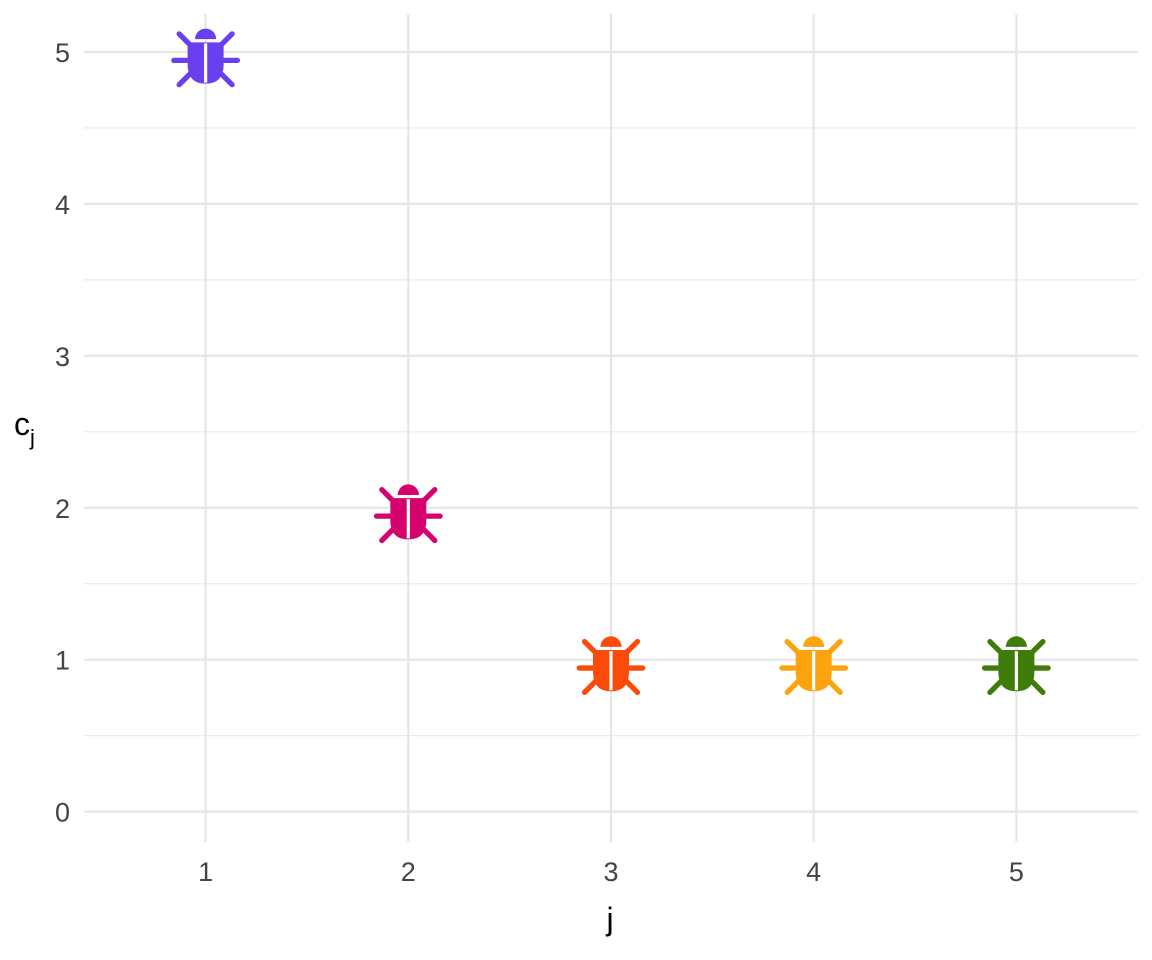 The width and height of the screenshot is (1152, 960). Describe the element at coordinates (62, 205) in the screenshot. I see `y-tick-label: 4` at that location.